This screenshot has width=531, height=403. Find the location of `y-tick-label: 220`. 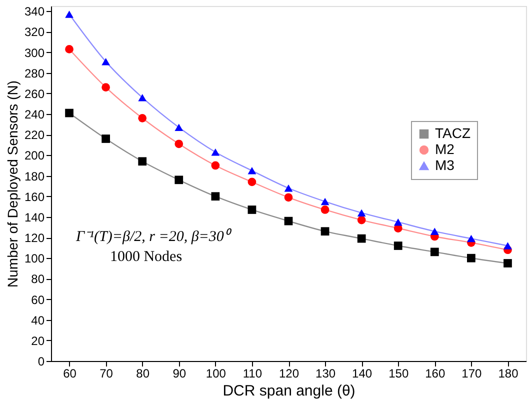

y-tick-label: 220 is located at coordinates (34, 135).